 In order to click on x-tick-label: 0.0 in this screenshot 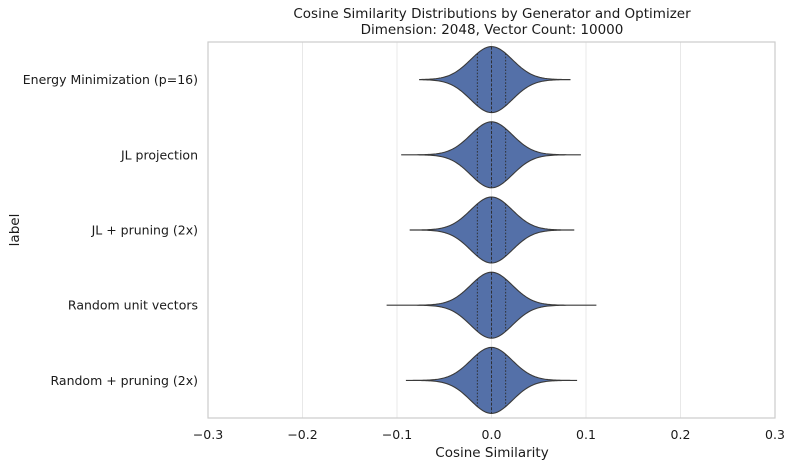, I will do `click(492, 434)`.